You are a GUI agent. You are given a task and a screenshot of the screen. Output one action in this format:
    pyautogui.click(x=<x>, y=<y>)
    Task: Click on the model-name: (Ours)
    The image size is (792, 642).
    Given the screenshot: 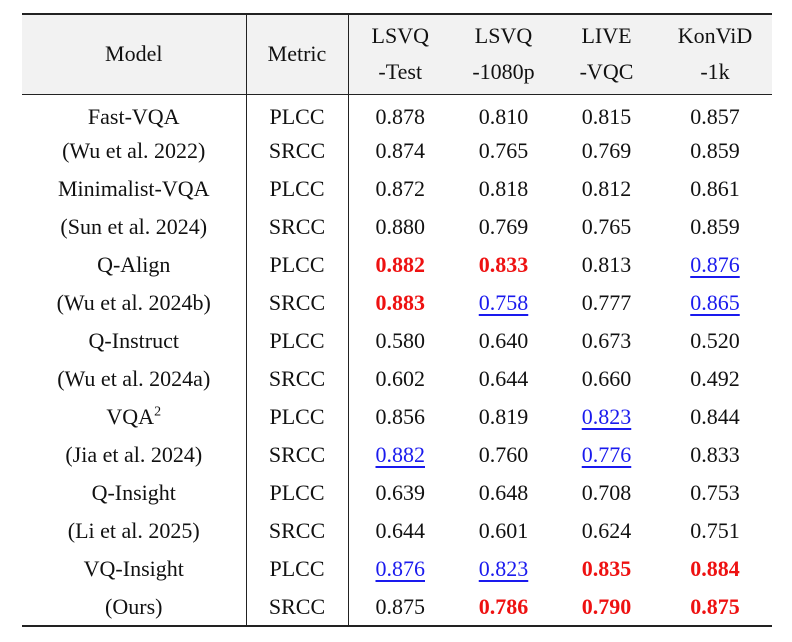 What is the action you would take?
    pyautogui.click(x=134, y=606)
    